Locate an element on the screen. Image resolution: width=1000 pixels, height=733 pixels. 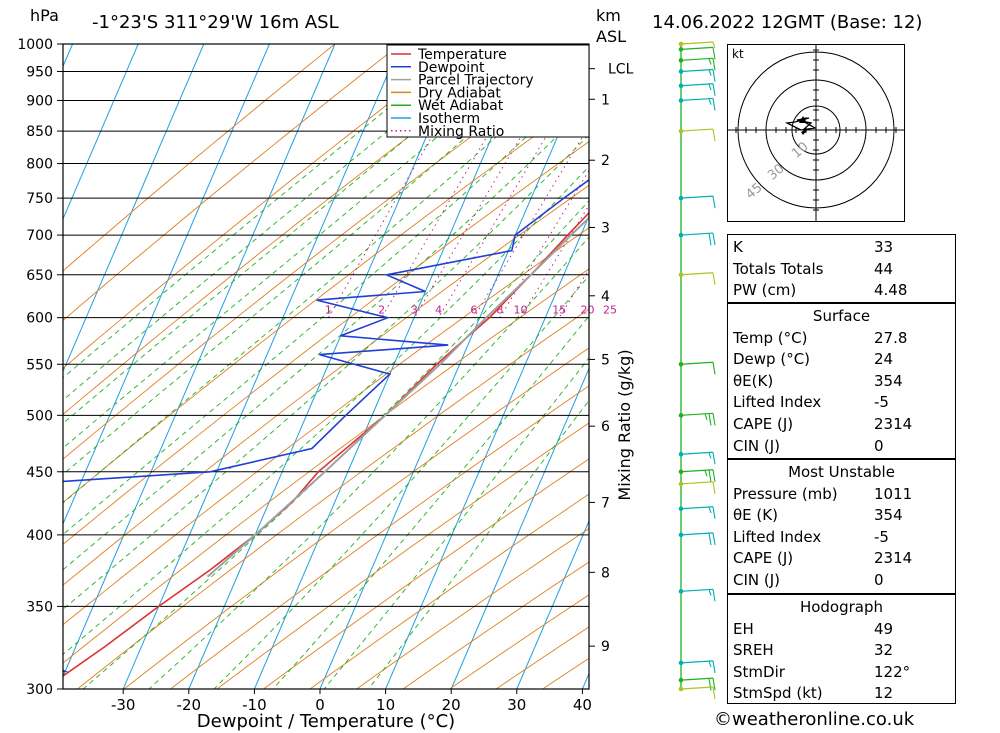
credit-link: ©weatheronline.co.uk is located at coordinates (814, 719).